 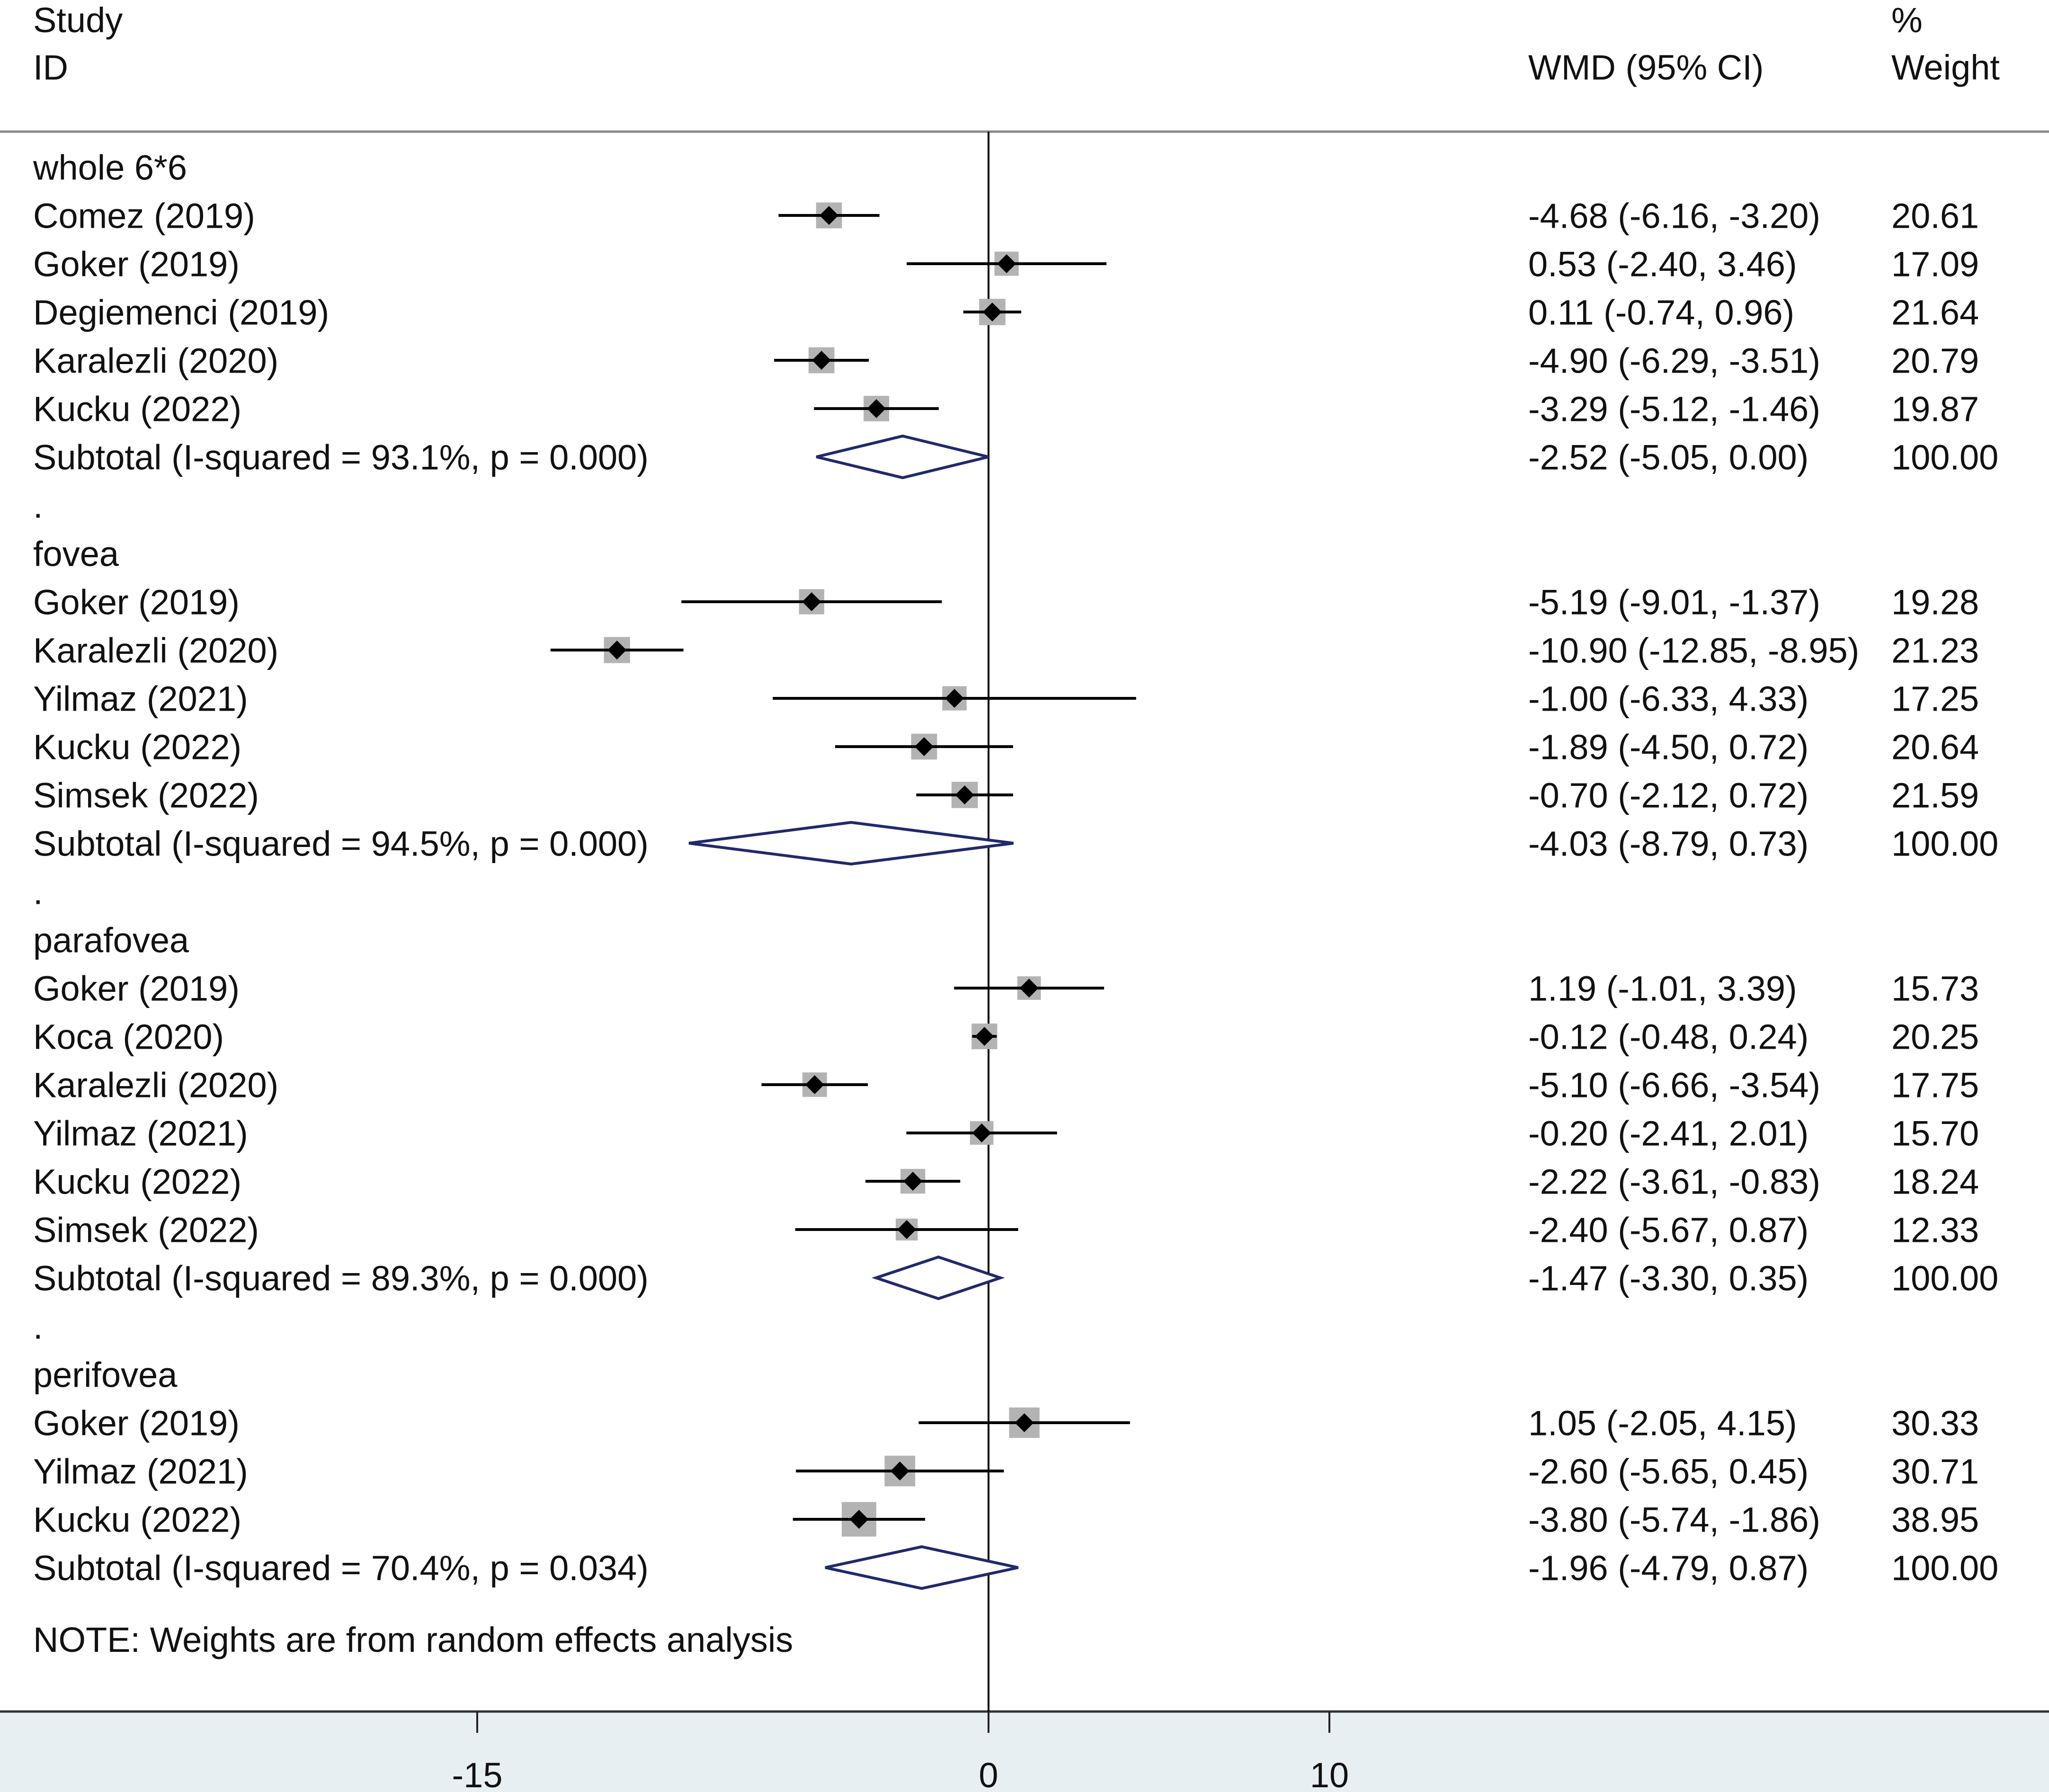 I want to click on effect-ci-text: -4.68 (-6.16, -3.20), so click(x=1674, y=216).